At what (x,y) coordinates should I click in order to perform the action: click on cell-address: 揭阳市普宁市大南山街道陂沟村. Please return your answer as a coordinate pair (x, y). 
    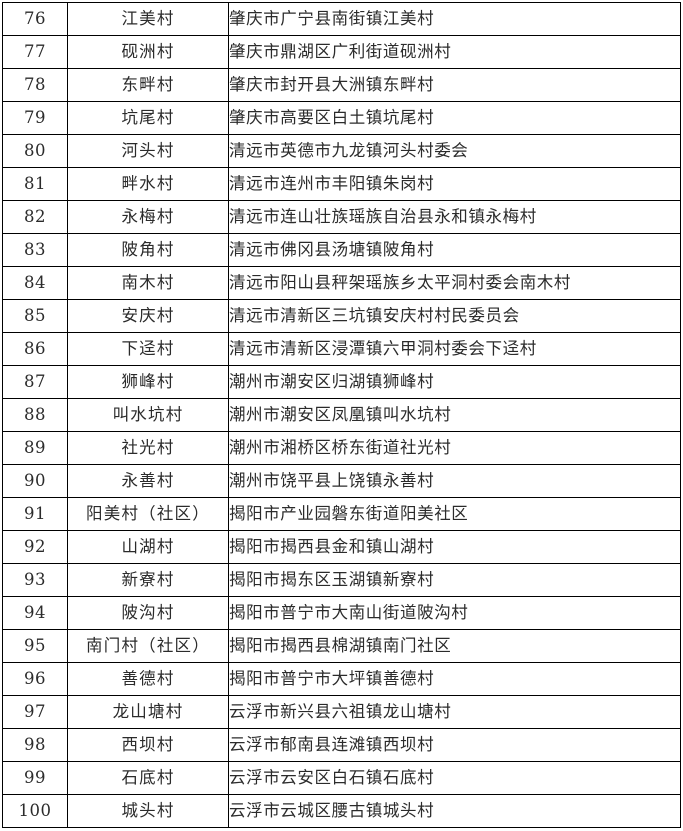
    Looking at the image, I should click on (454, 613).